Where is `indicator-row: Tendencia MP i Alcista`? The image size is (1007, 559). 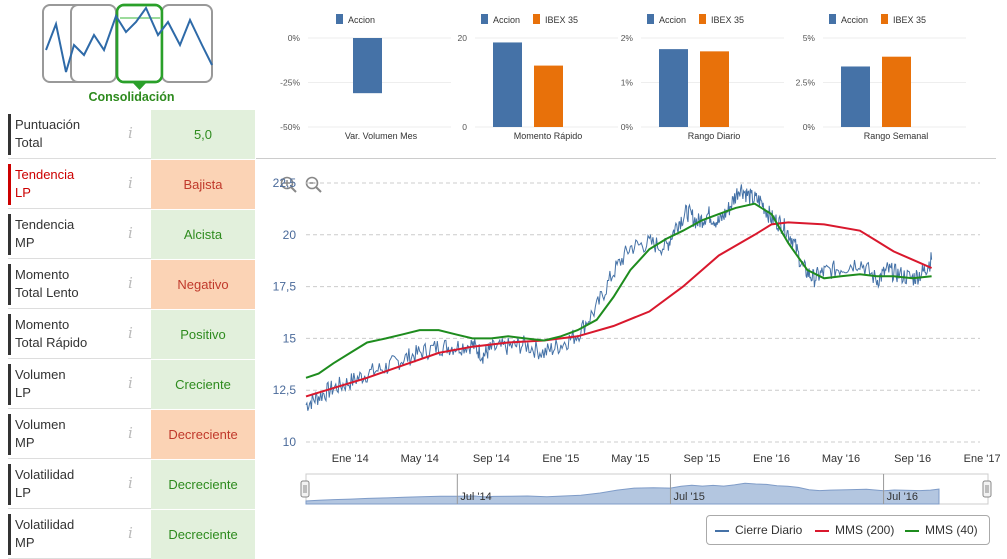 indicator-row: Tendencia MP i Alcista is located at coordinates (131, 234).